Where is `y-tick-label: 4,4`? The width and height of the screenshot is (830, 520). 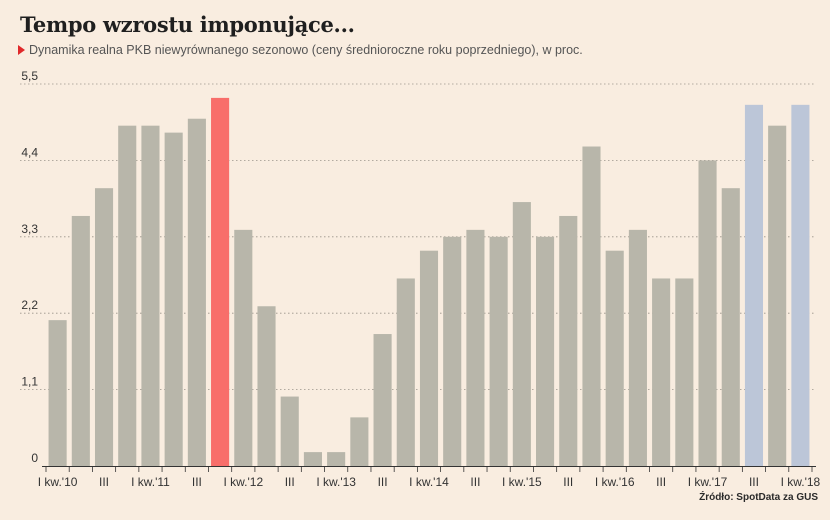
y-tick-label: 4,4 is located at coordinates (29, 152).